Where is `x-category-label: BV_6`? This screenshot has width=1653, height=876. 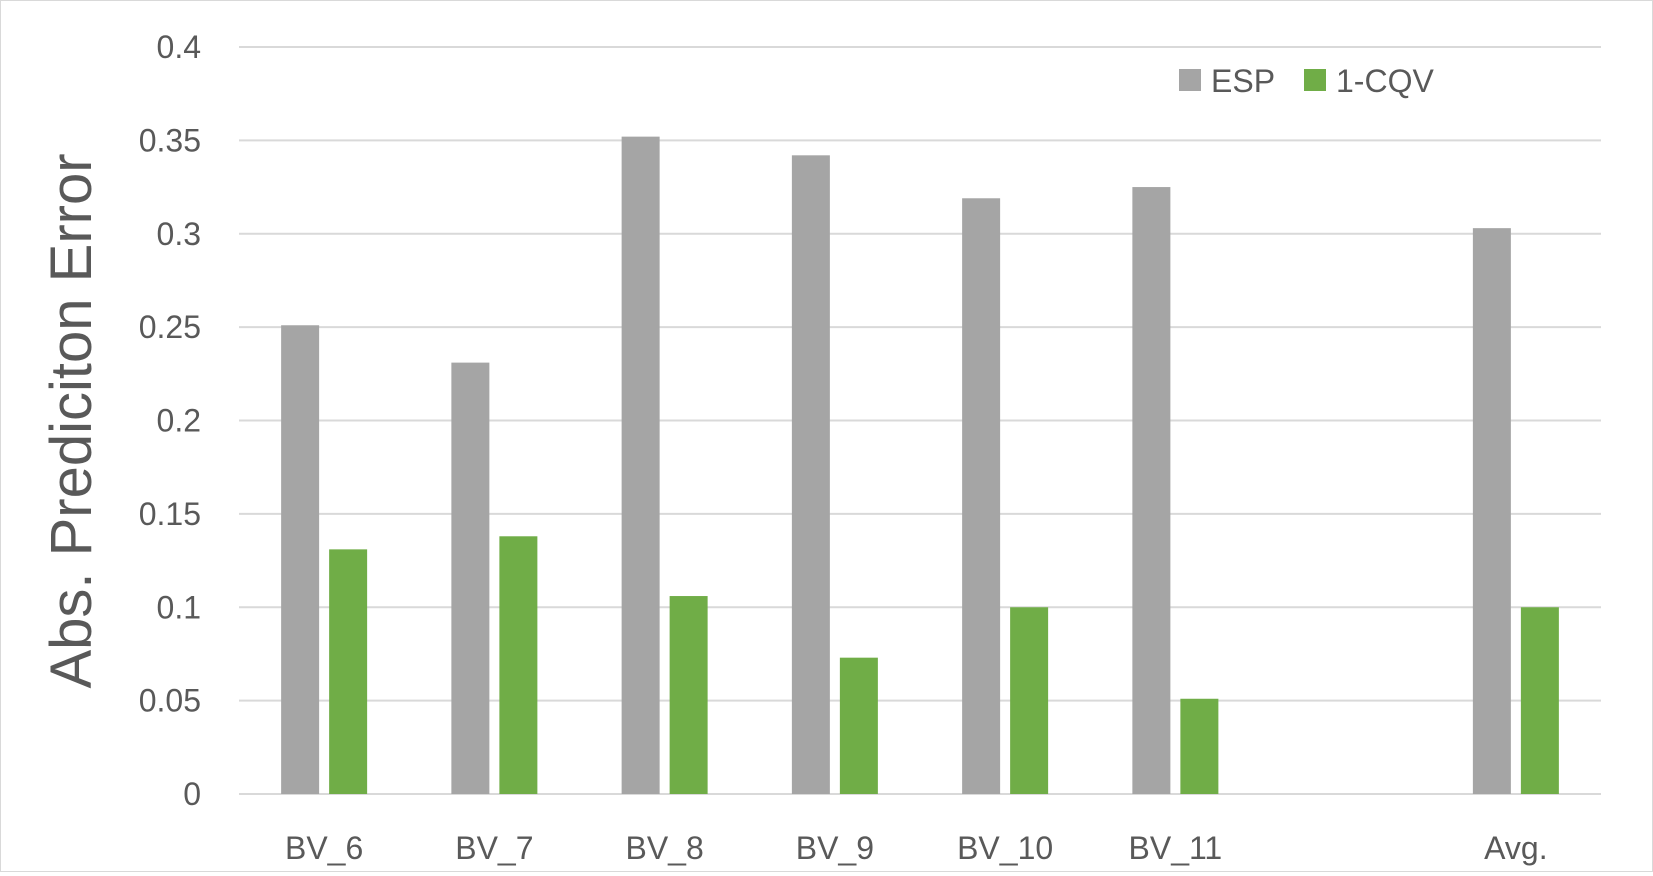 x-category-label: BV_6 is located at coordinates (324, 848).